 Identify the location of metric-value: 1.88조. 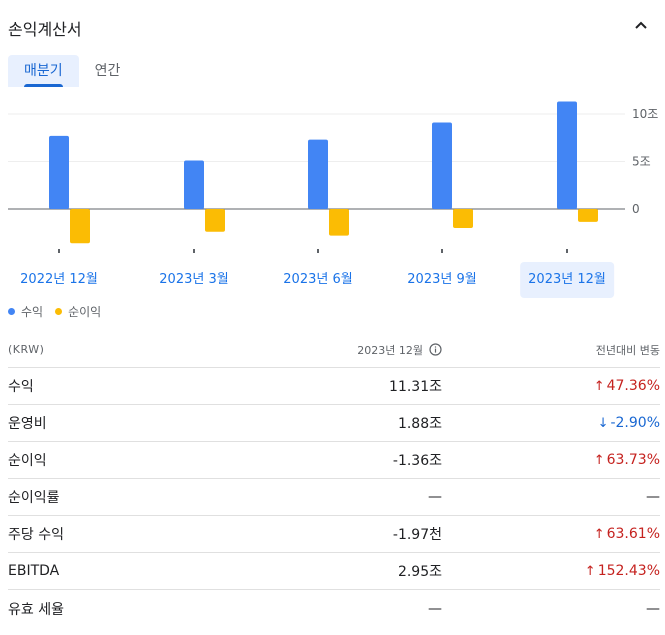
(325, 423).